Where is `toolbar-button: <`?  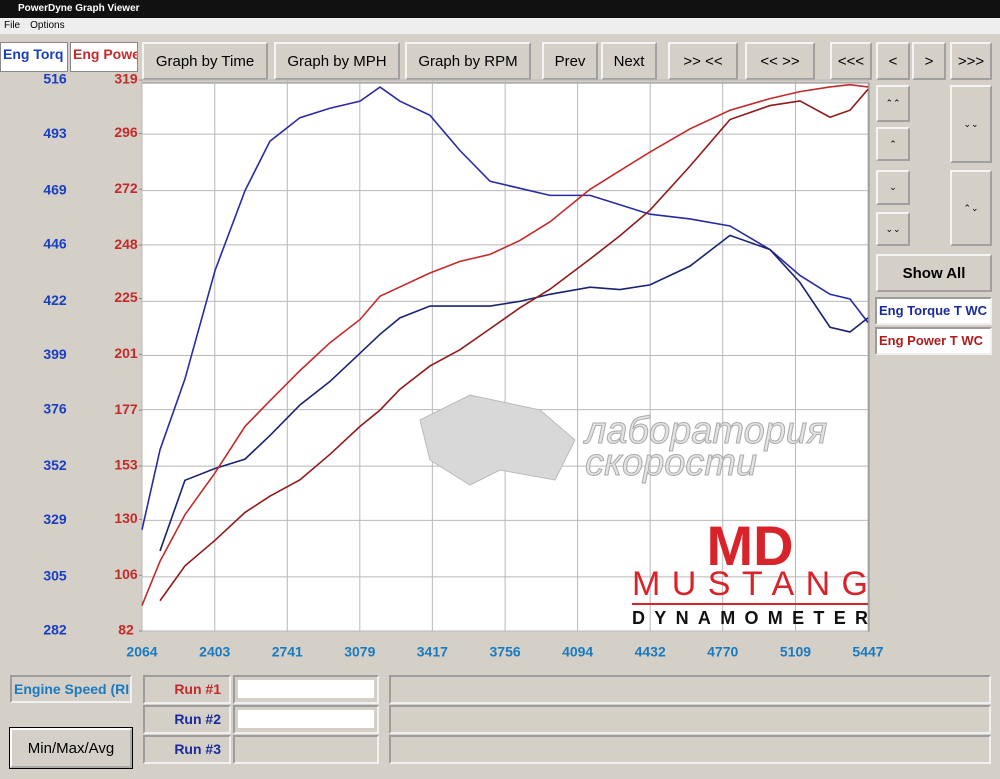 toolbar-button: < is located at coordinates (893, 61).